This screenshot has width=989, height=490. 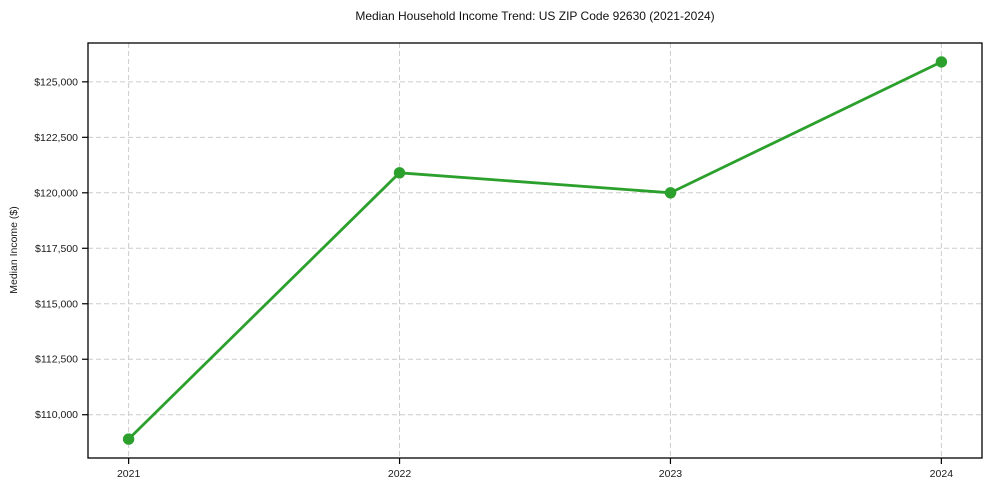 I want to click on x-tick-label: 2022, so click(x=400, y=474).